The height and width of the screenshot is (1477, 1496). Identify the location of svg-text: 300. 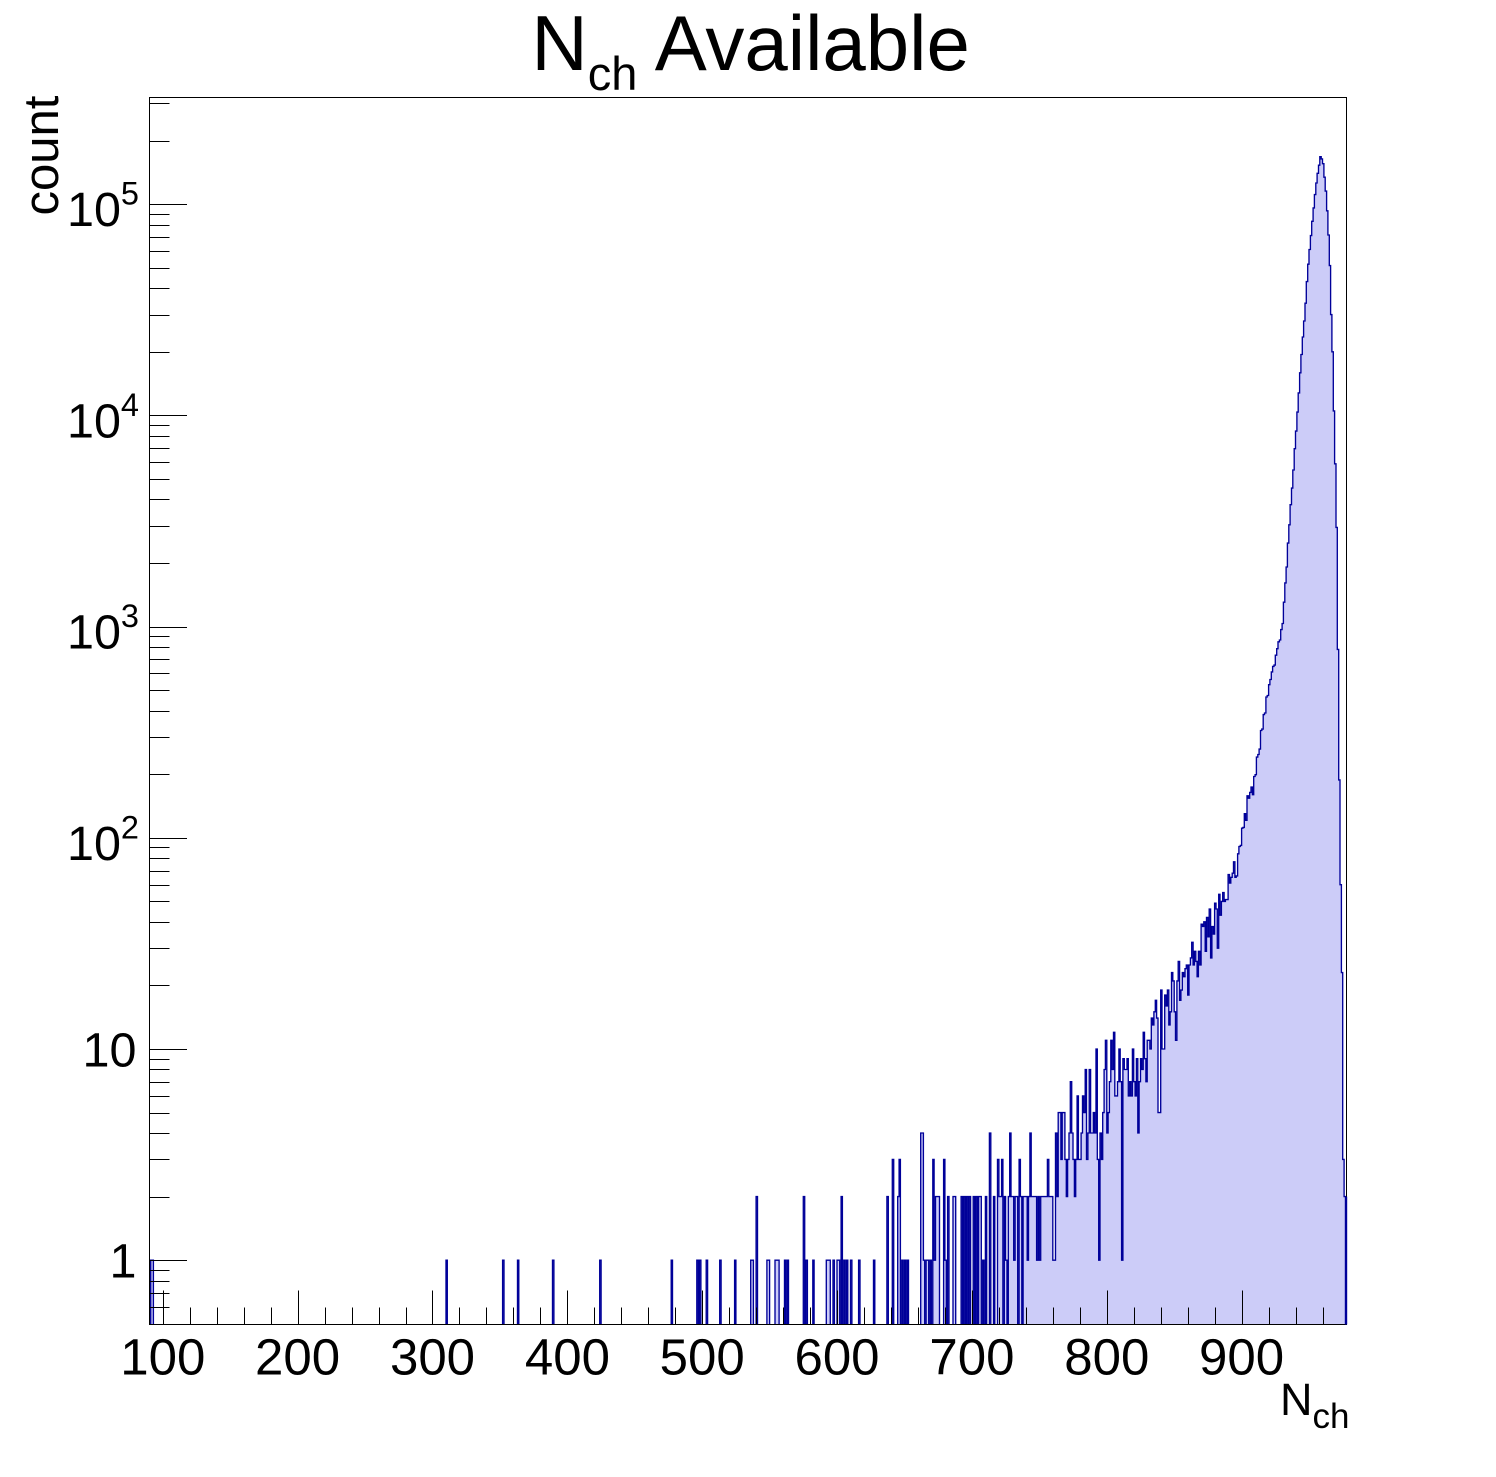
(432, 1357).